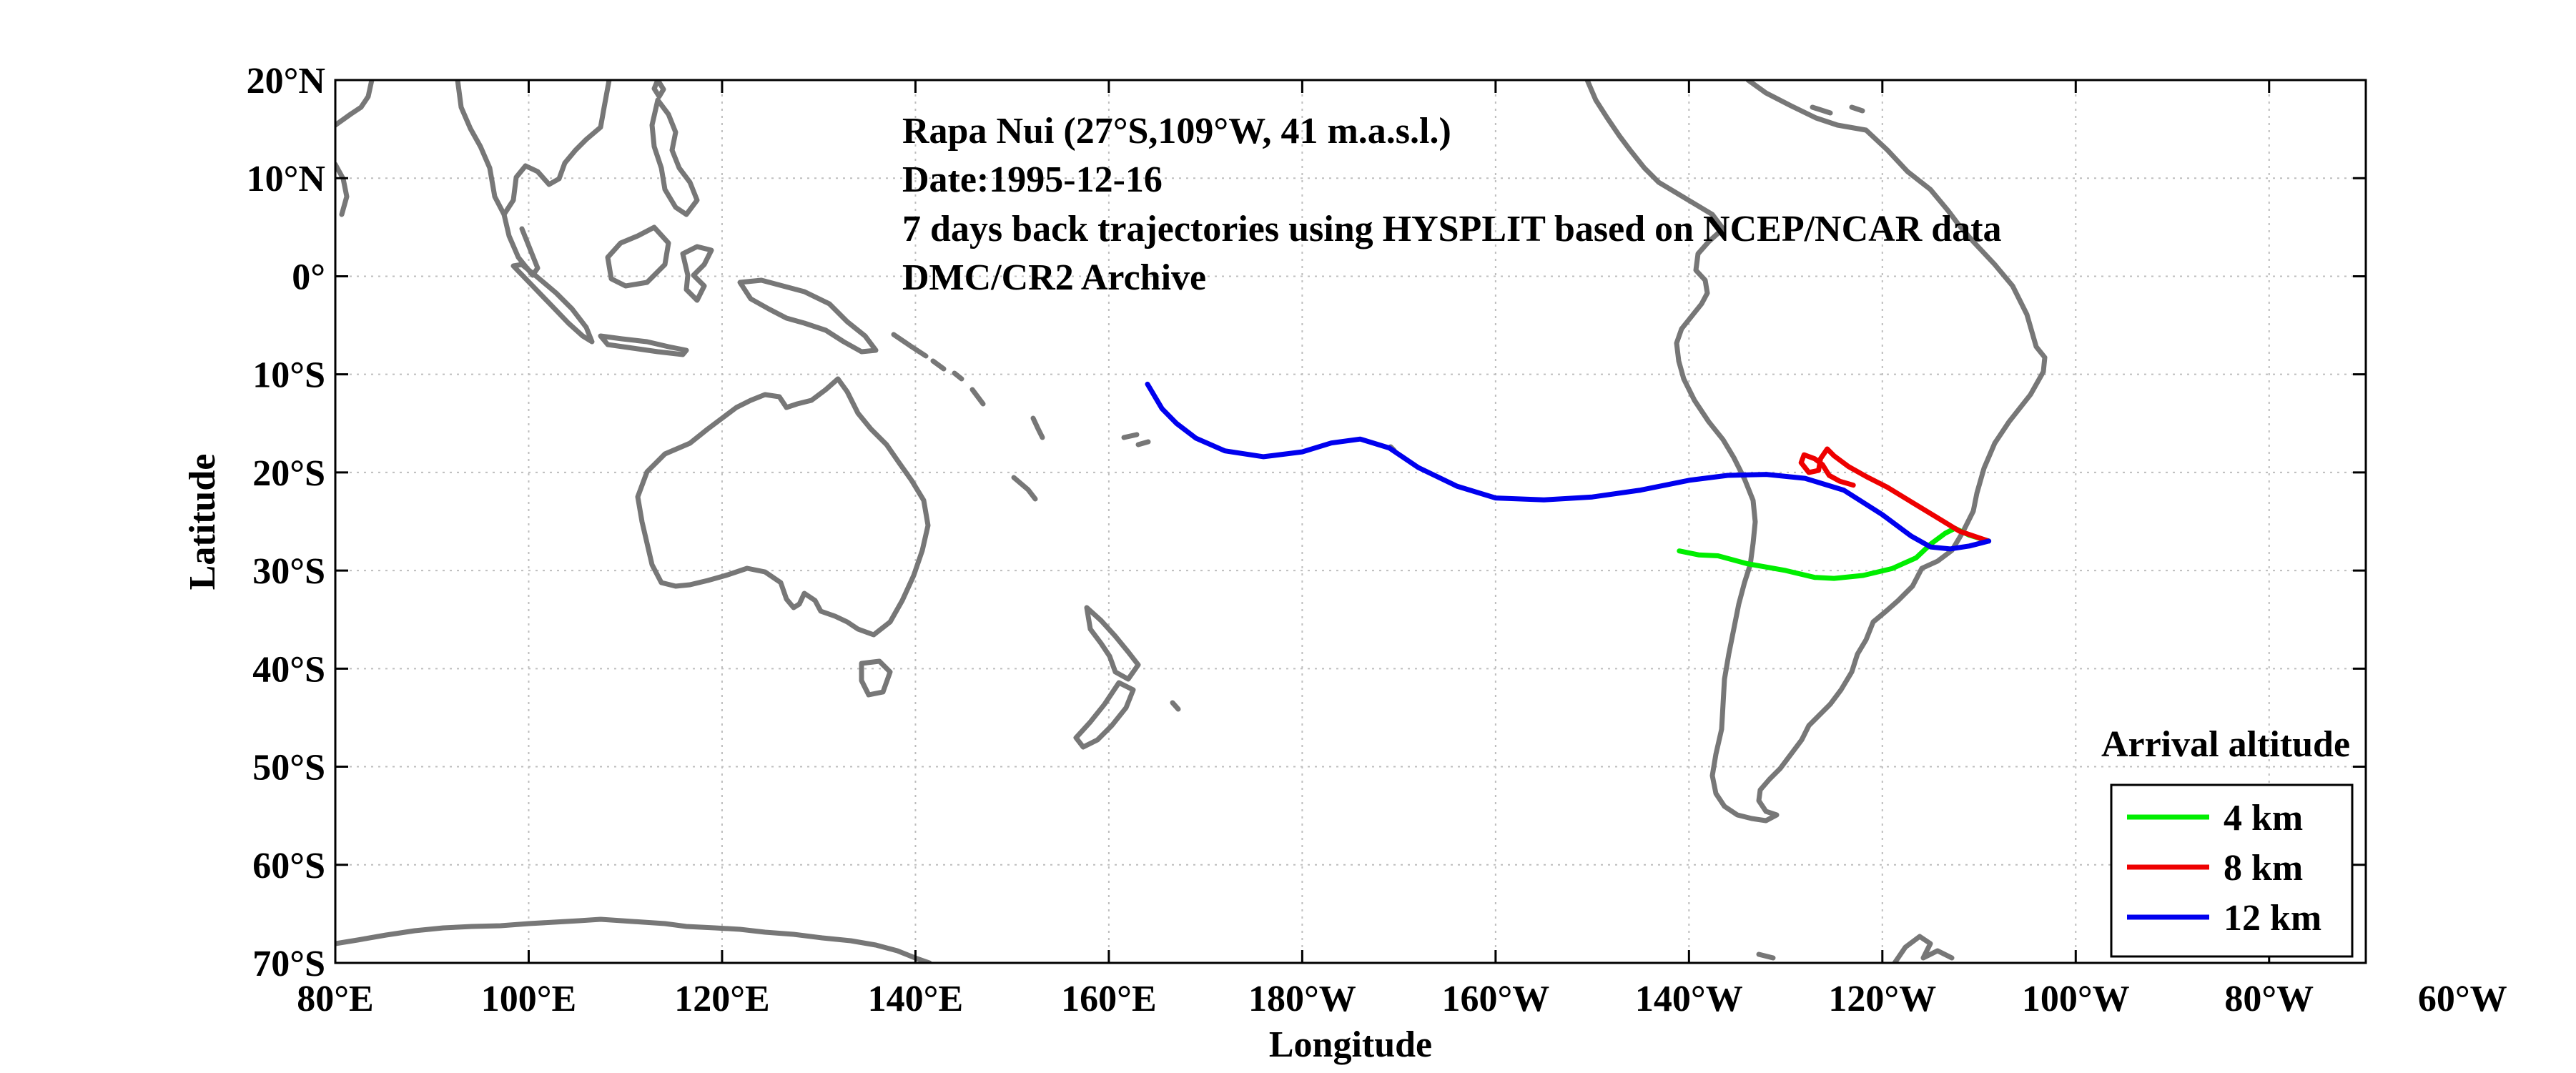 Image resolution: width=2576 pixels, height=1073 pixels. What do you see at coordinates (288, 768) in the screenshot?
I see `y-tick-label: 50°S` at bounding box center [288, 768].